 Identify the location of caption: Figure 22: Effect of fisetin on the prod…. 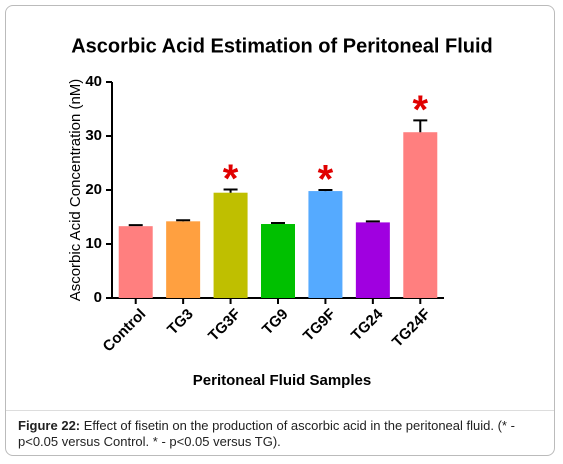
(283, 434).